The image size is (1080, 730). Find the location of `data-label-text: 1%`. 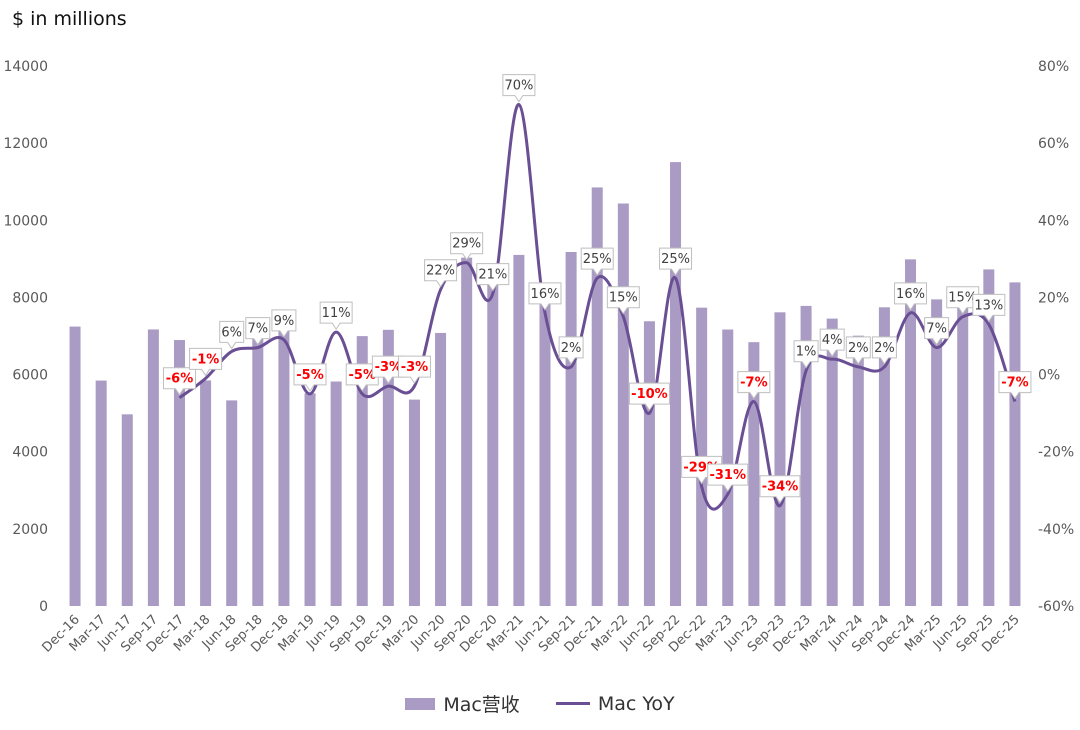

data-label-text: 1% is located at coordinates (806, 352).